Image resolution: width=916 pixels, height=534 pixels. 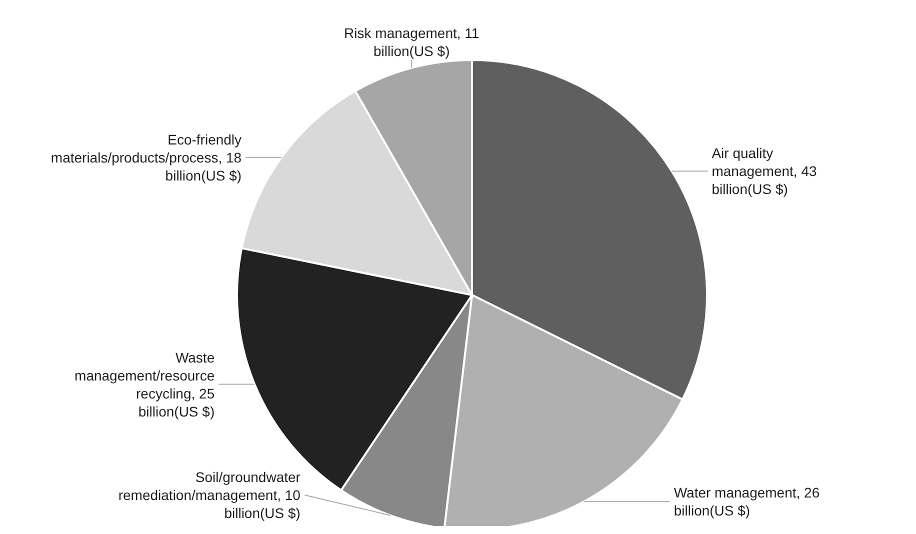 I want to click on slice-label: Soil/groundwater remediation/management, 10 billion(US $), so click(x=209, y=495).